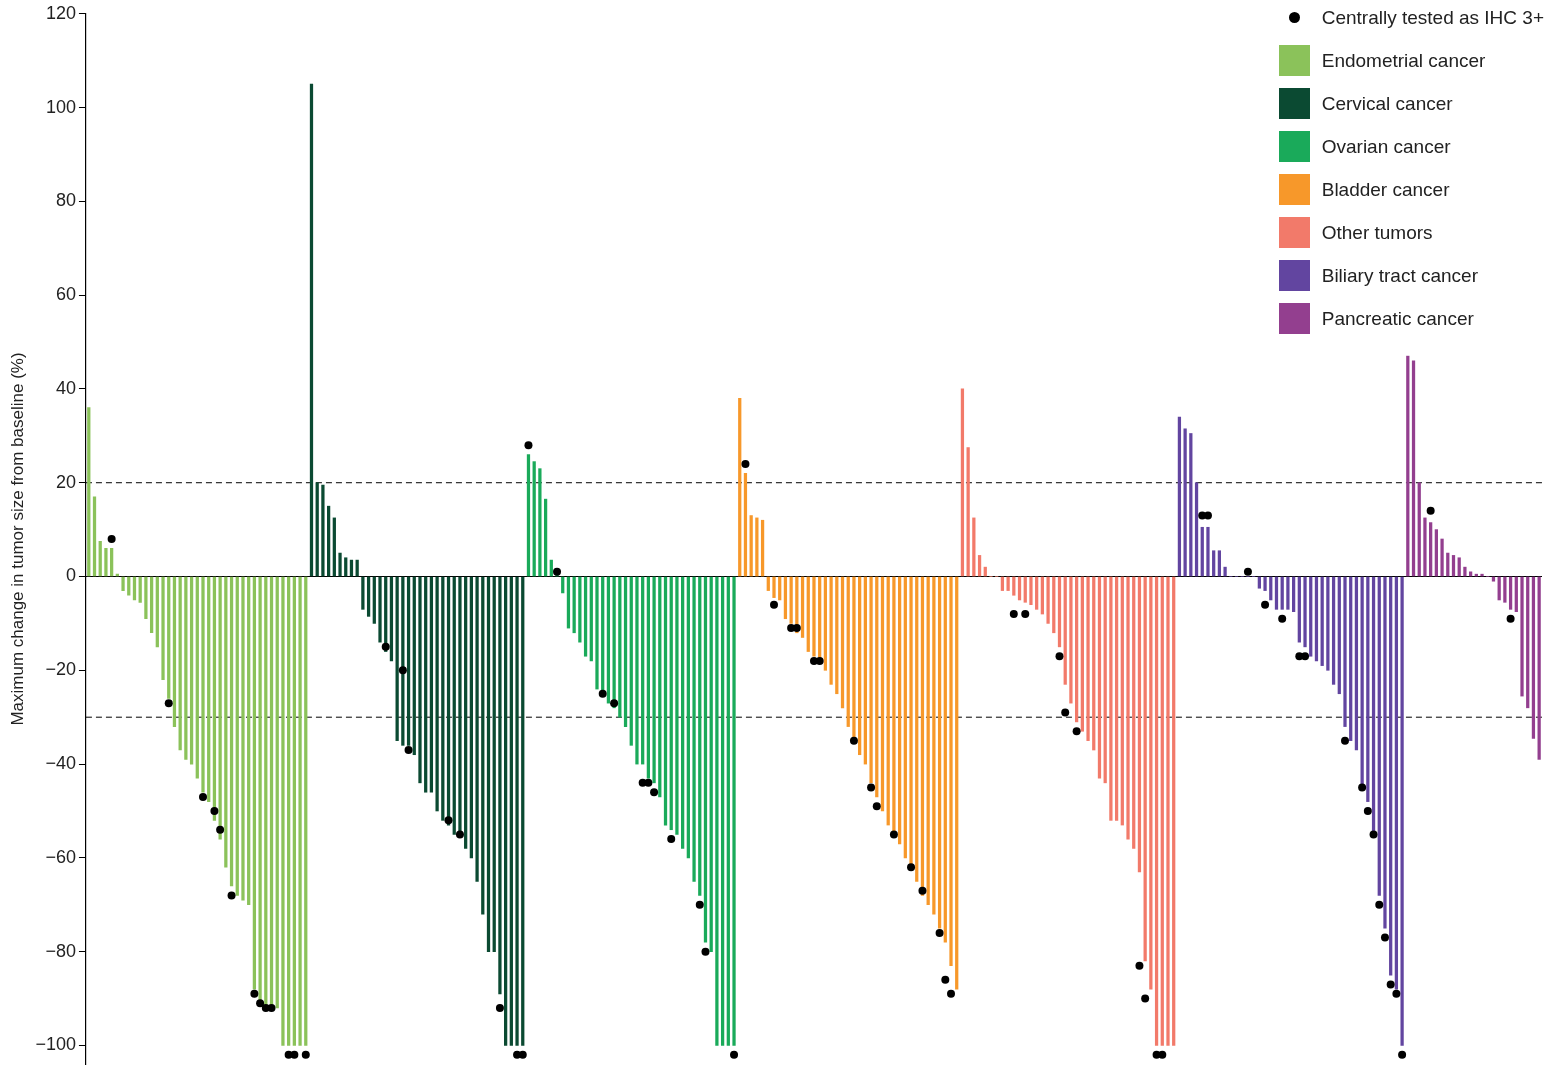 The width and height of the screenshot is (1550, 1078). I want to click on y-tick-label: 20, so click(65, 481).